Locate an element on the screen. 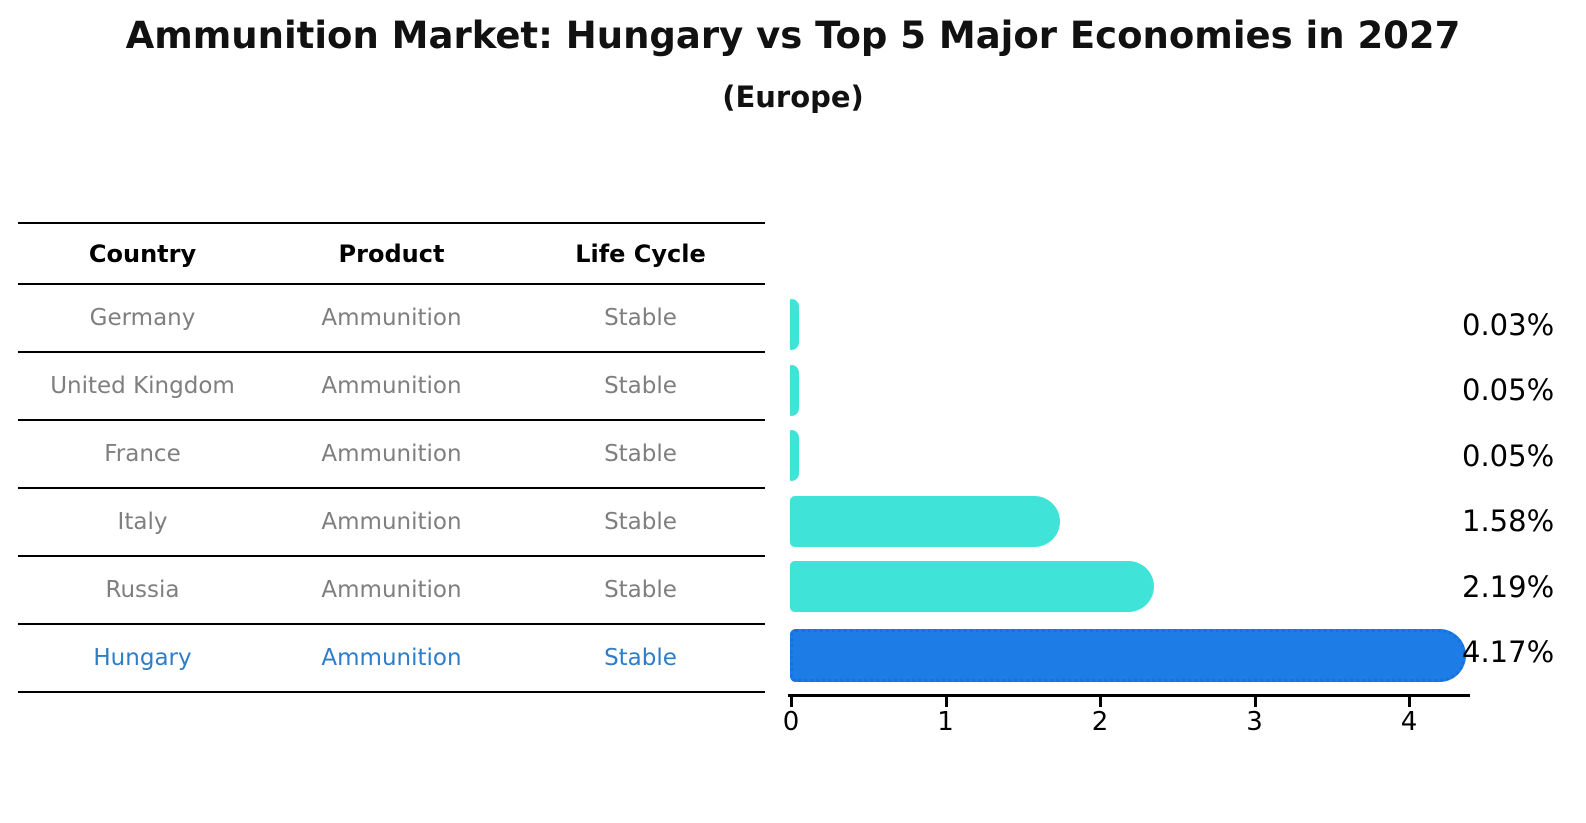  column-header-country: Country is located at coordinates (142, 253).